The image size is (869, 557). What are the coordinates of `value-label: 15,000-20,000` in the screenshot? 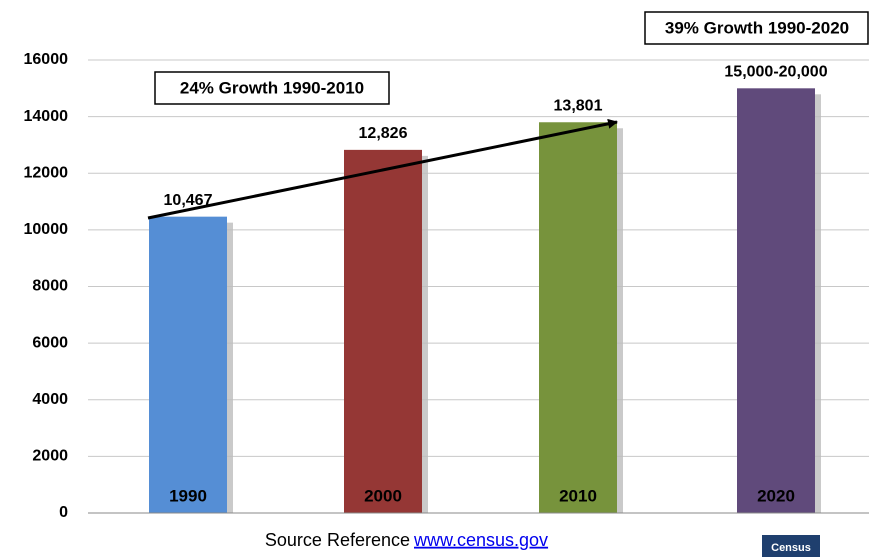 It's located at (775, 72).